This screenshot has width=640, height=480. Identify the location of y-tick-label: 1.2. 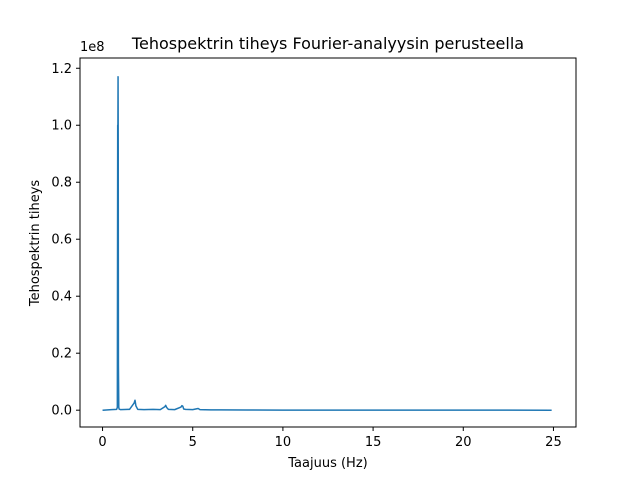
(61, 69).